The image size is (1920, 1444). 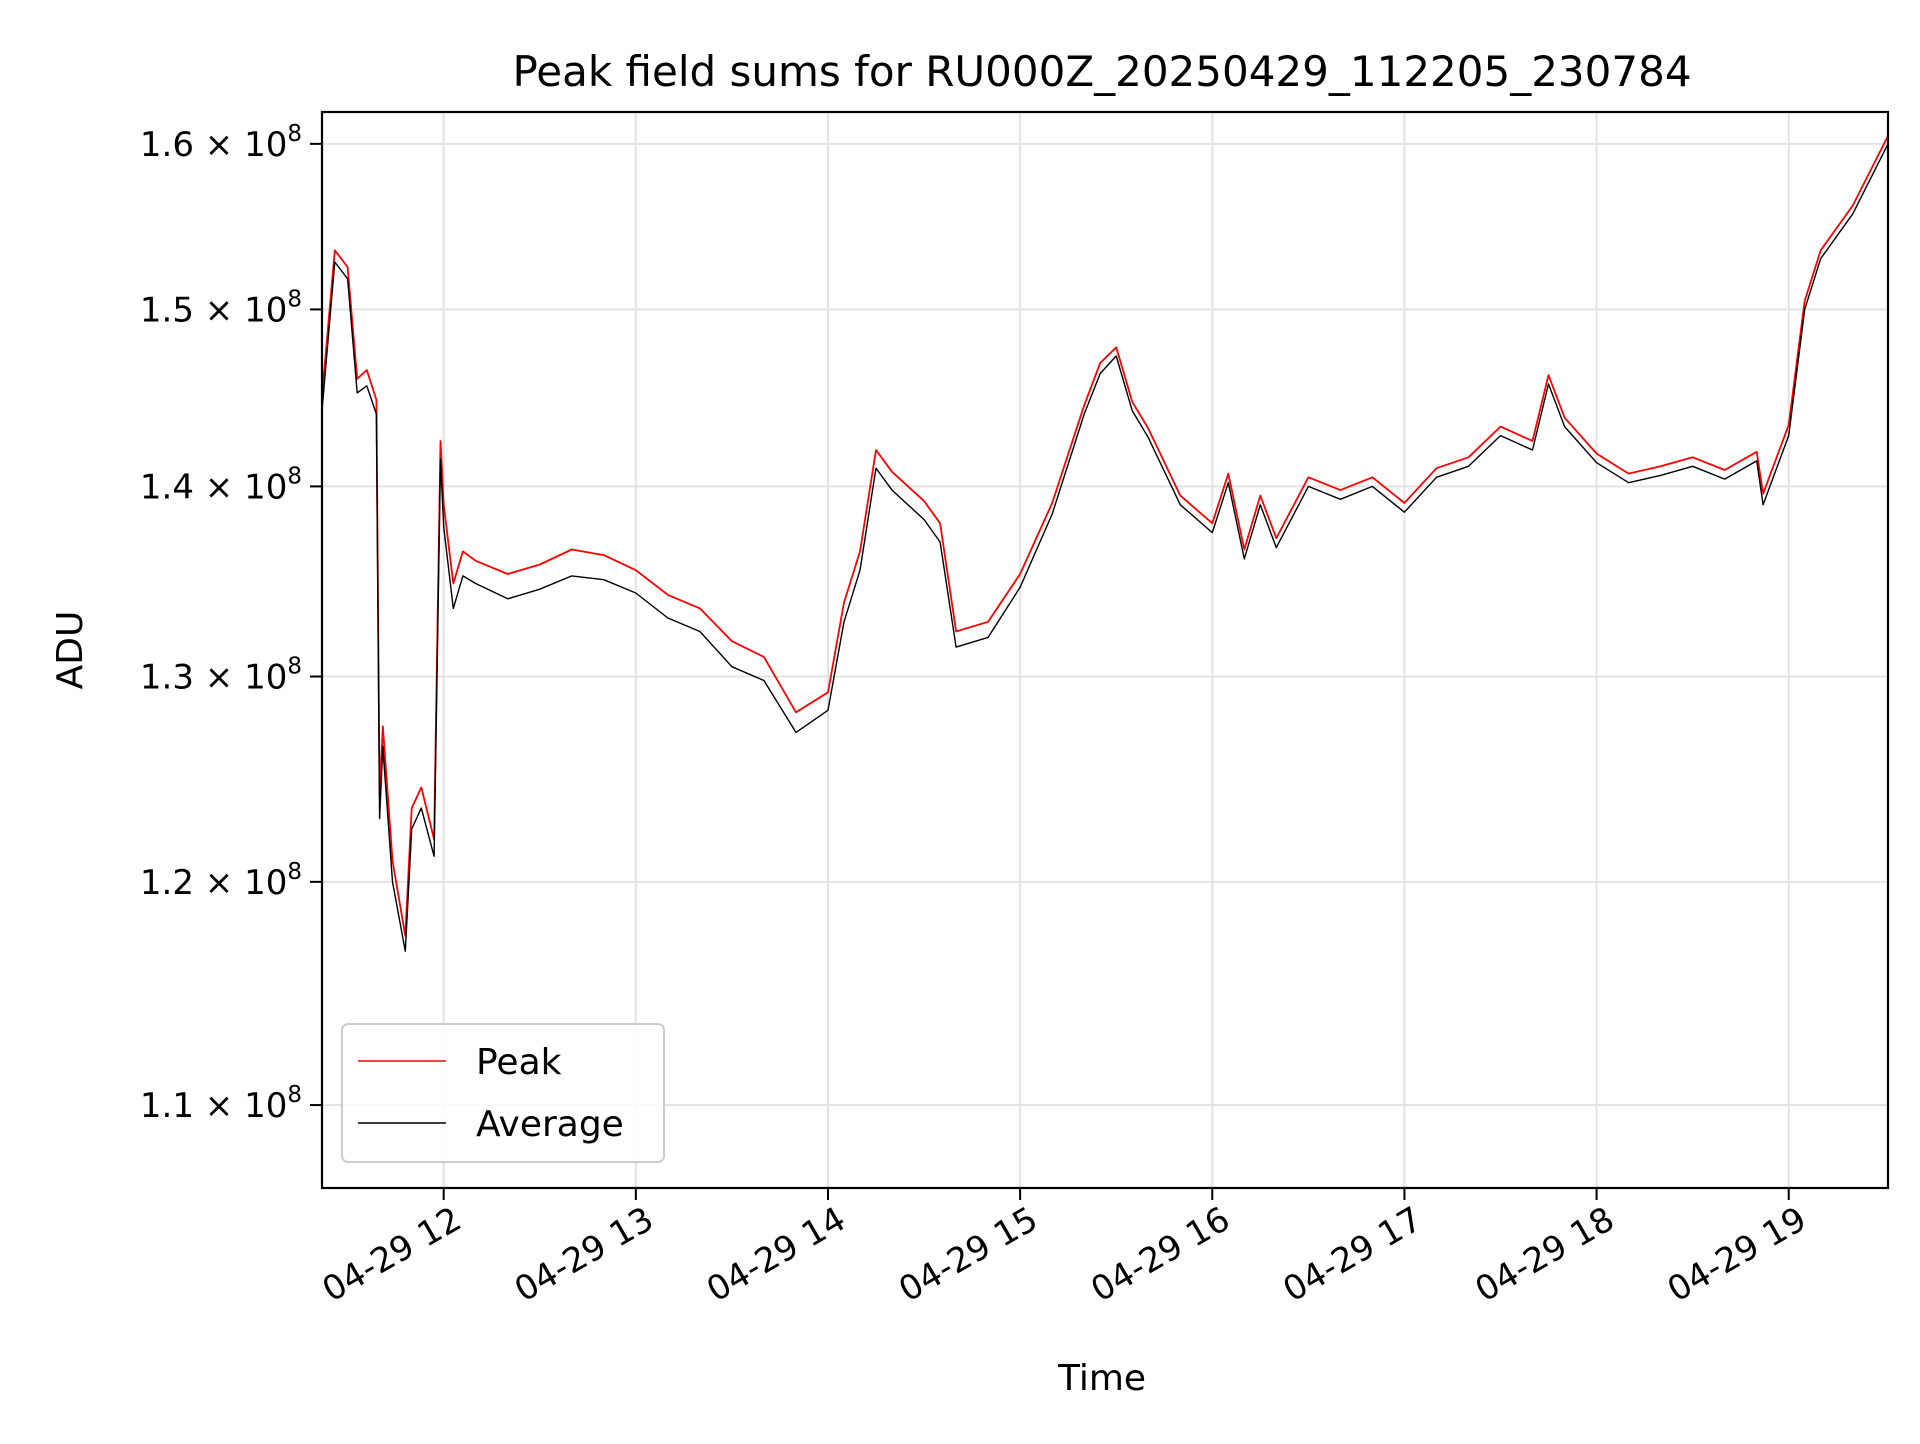 What do you see at coordinates (221, 1104) in the screenshot?
I see `y-tick-label: 1.1 × 108` at bounding box center [221, 1104].